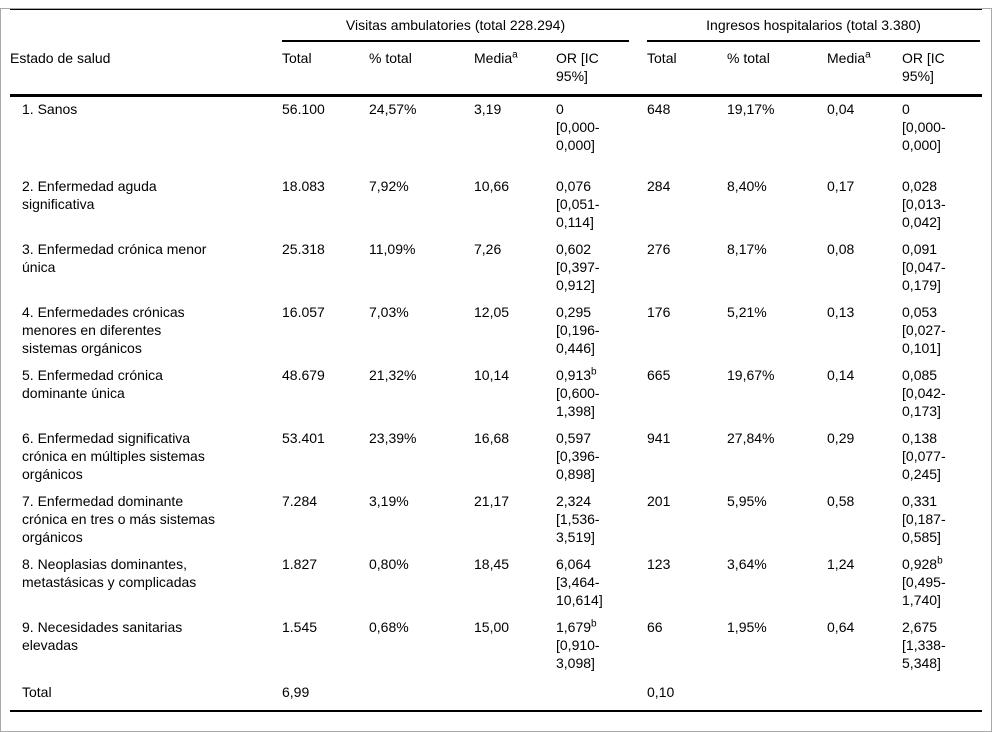 Image resolution: width=992 pixels, height=732 pixels. I want to click on cell-hosp-media: 0,64, so click(841, 627).